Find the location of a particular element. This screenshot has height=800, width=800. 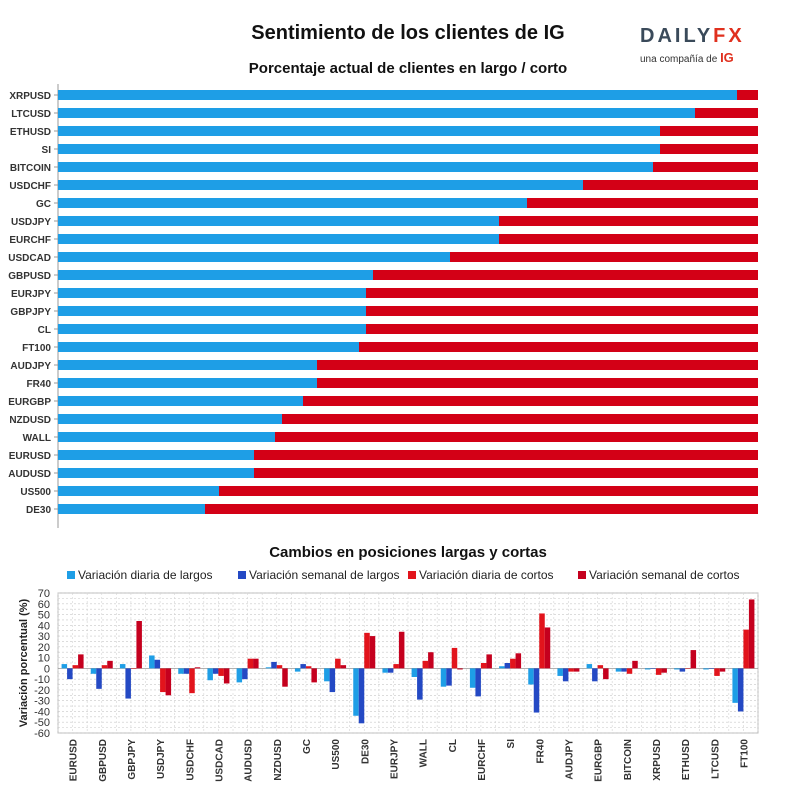

sentiment-category-label: FR40 is located at coordinates (39, 384).